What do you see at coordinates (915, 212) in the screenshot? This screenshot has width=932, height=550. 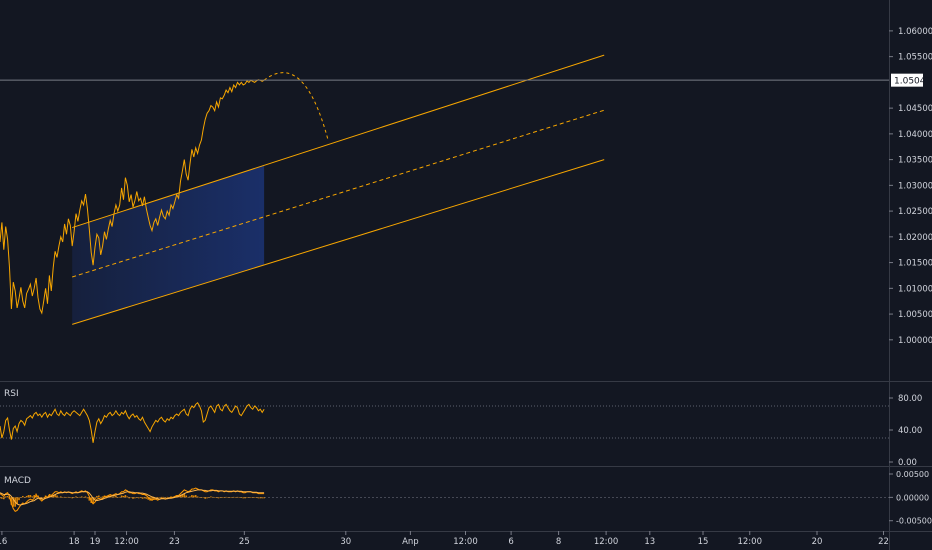 I see `price-tick-label: 1.02500` at bounding box center [915, 212].